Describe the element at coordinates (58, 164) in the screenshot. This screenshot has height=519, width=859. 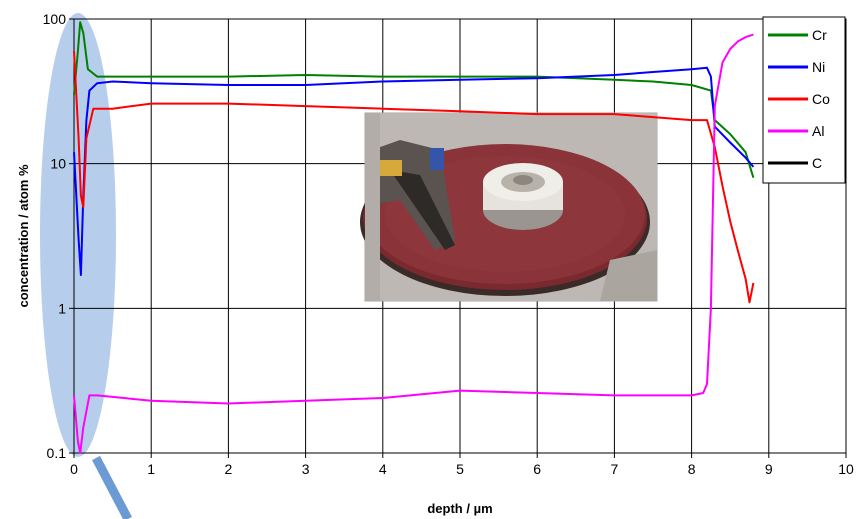
I see `y-tick-label: 10` at that location.